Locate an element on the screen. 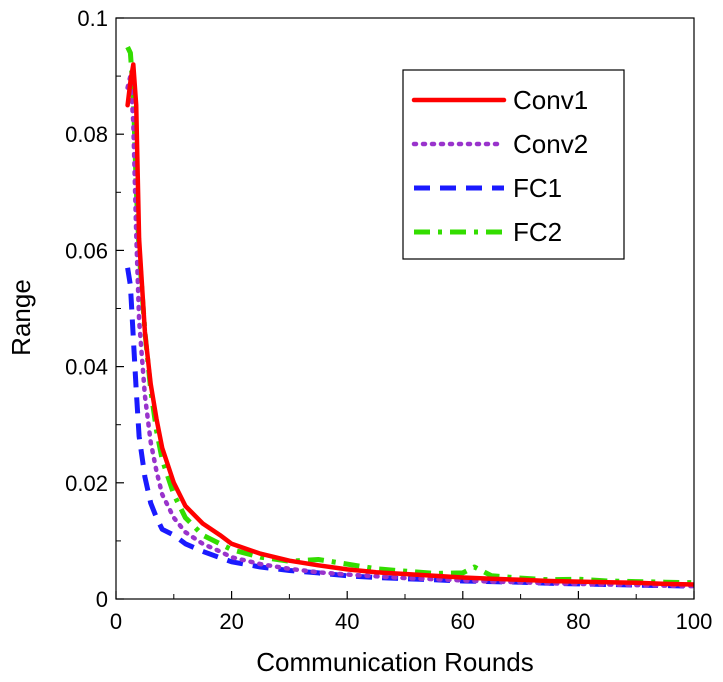  x-tick-label: 100 is located at coordinates (694, 621).